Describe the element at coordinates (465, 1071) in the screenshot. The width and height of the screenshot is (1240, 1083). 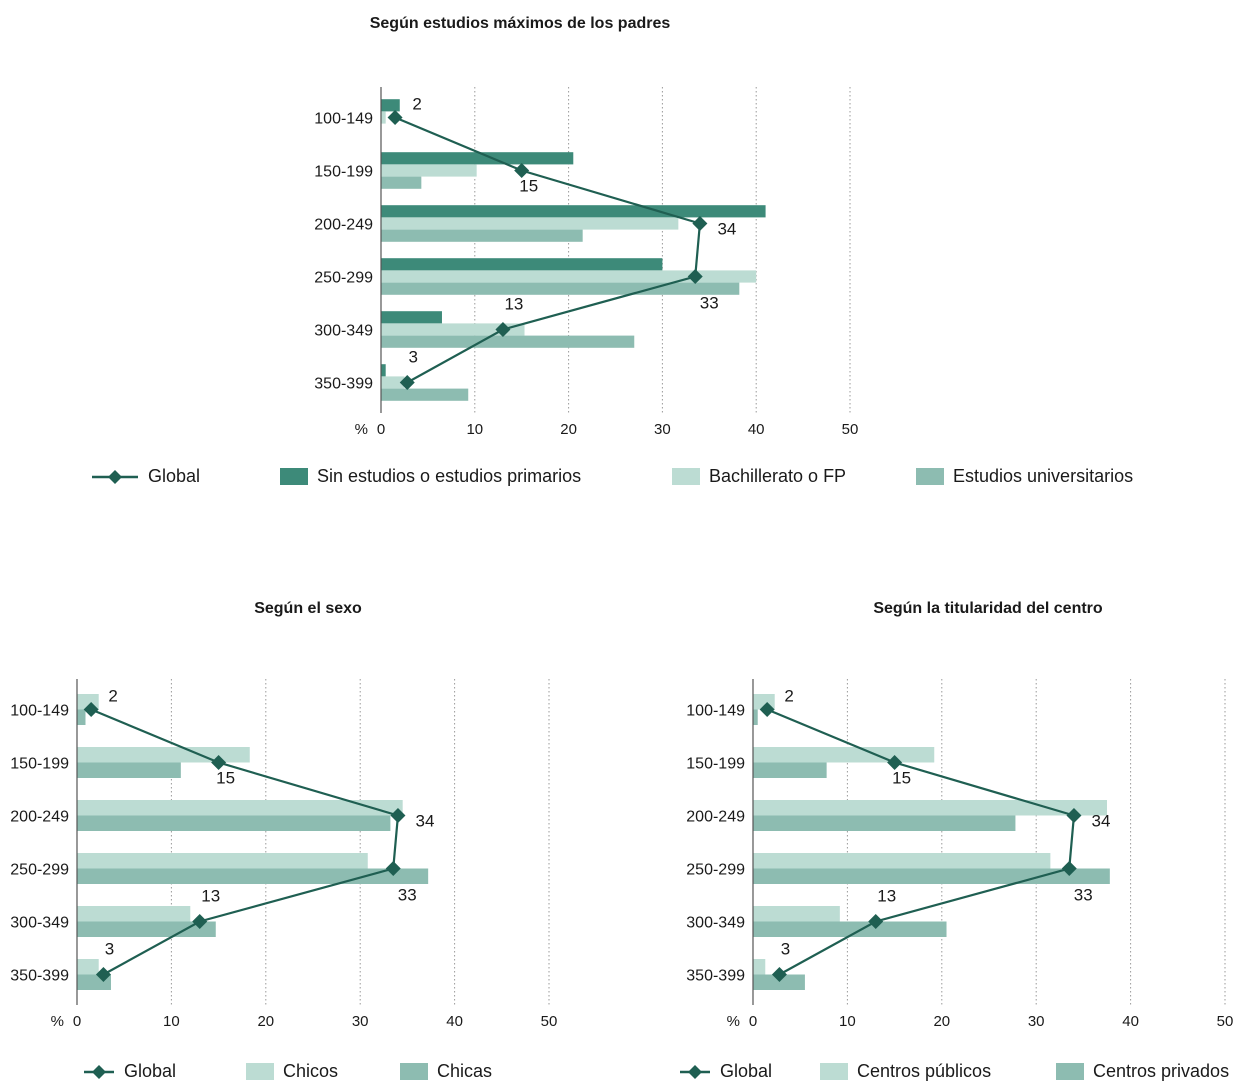
I see `legend-label-chicas: Chicas` at that location.